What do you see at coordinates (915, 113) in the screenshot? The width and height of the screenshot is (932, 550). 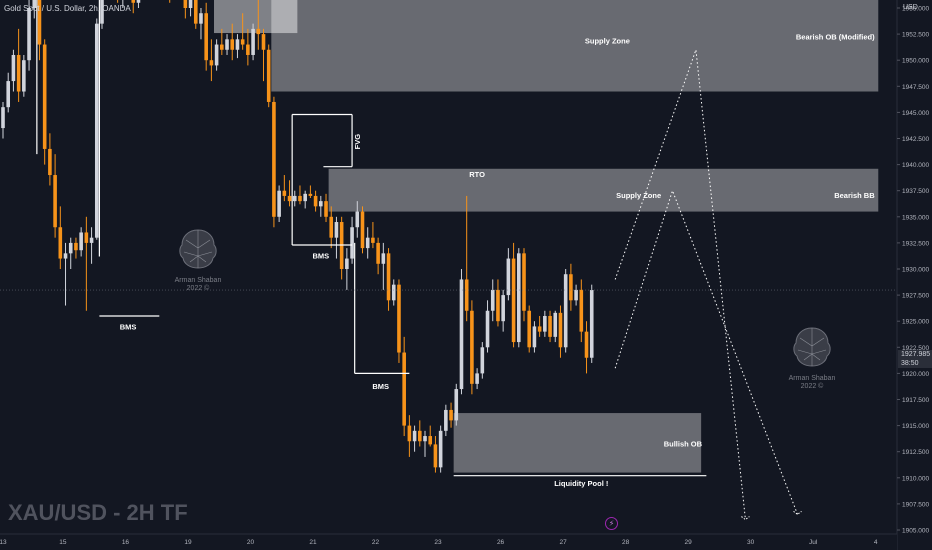 I see `y-tick-label: 1945.000` at bounding box center [915, 113].